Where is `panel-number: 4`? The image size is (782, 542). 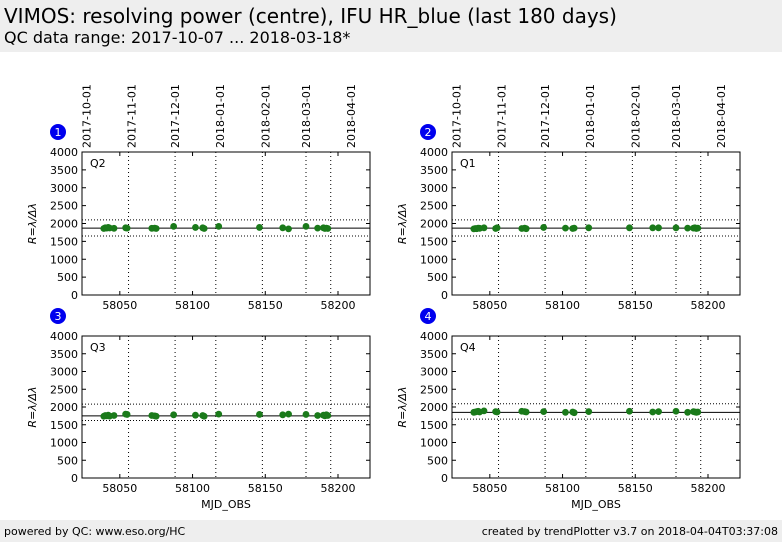
panel-number: 4 is located at coordinates (428, 316).